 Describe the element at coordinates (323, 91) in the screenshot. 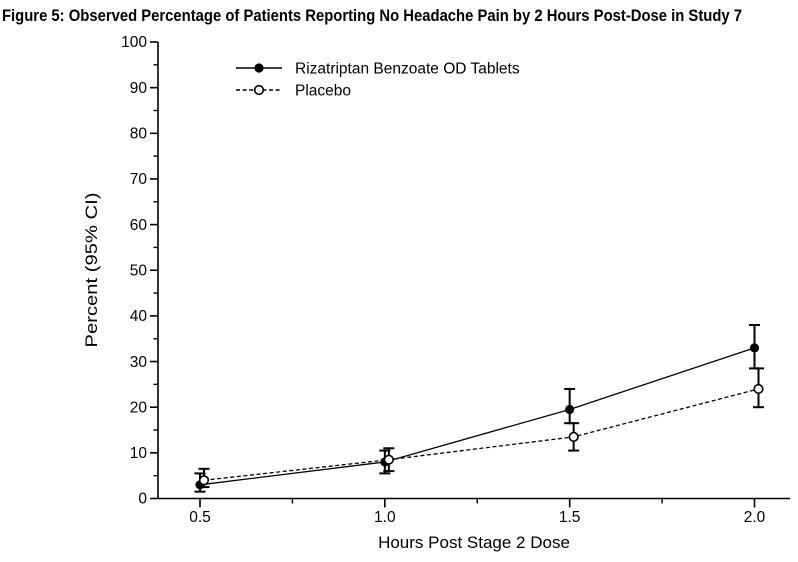

I see `legend-label-placebo: Placebo` at that location.